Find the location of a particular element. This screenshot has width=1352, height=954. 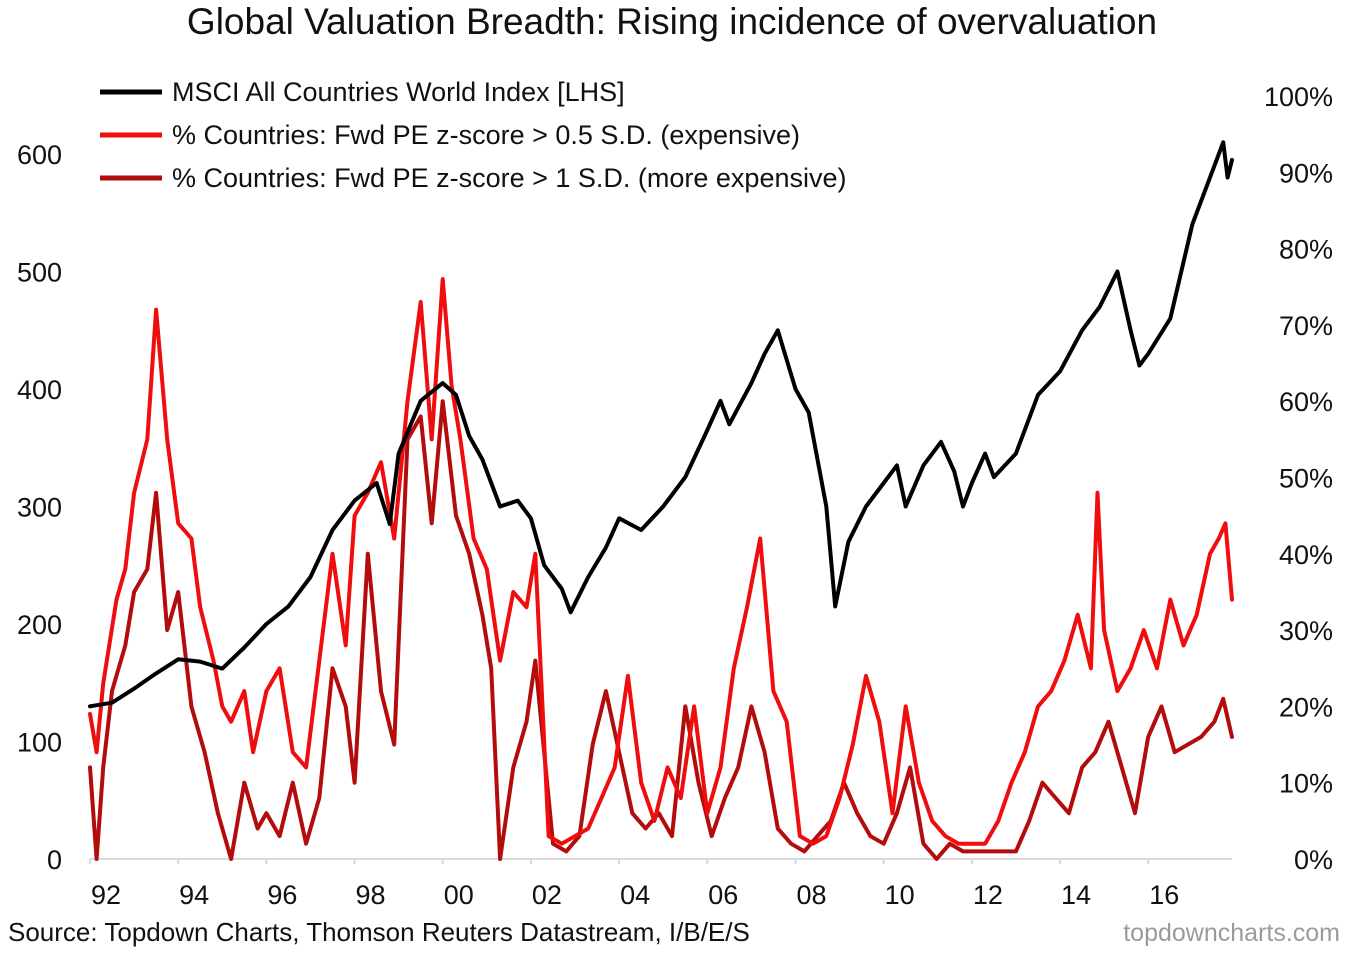

x-tick-label: 12 is located at coordinates (988, 895).